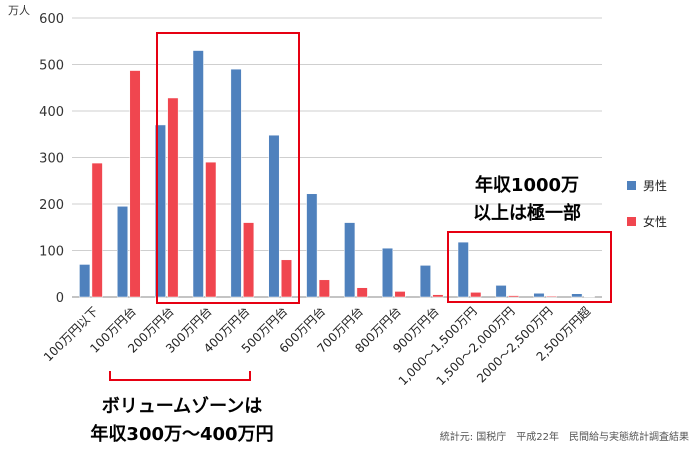  Describe the element at coordinates (51, 252) in the screenshot. I see `y-tick-label: 100` at that location.